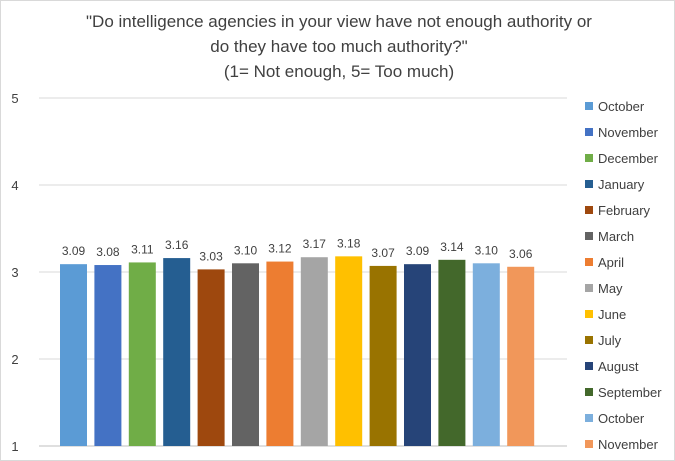  What do you see at coordinates (14, 272) in the screenshot?
I see `y-tick-label: 3` at bounding box center [14, 272].